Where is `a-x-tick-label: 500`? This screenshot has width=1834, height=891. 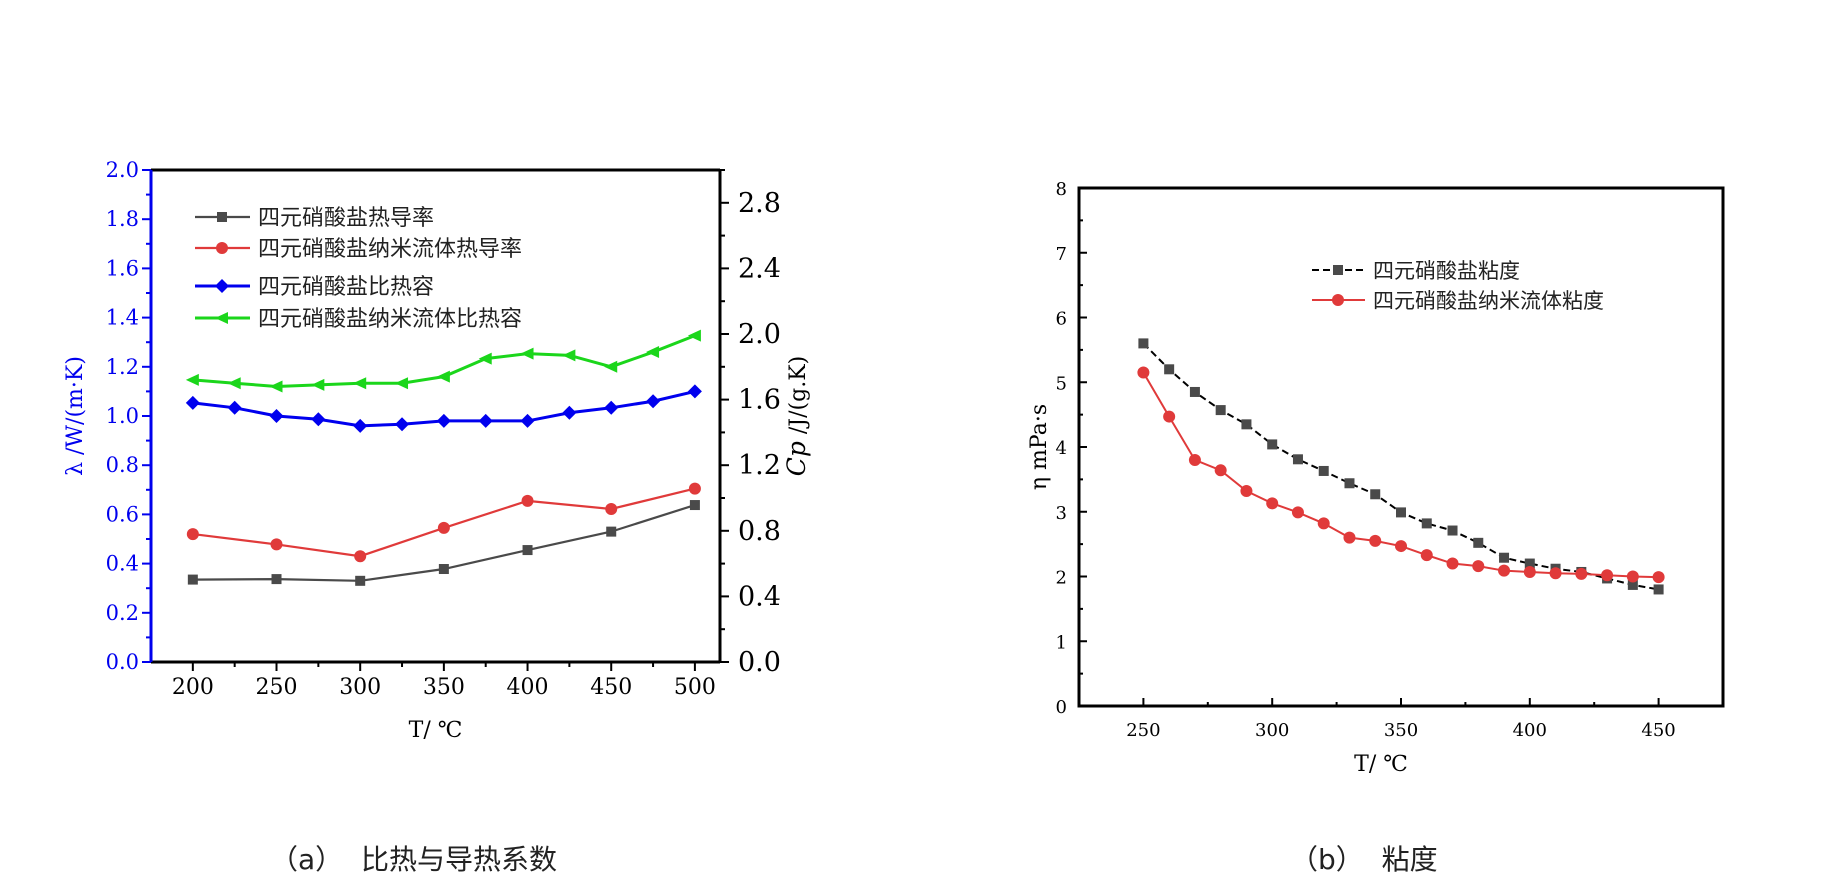 a-x-tick-label: 500 is located at coordinates (695, 687).